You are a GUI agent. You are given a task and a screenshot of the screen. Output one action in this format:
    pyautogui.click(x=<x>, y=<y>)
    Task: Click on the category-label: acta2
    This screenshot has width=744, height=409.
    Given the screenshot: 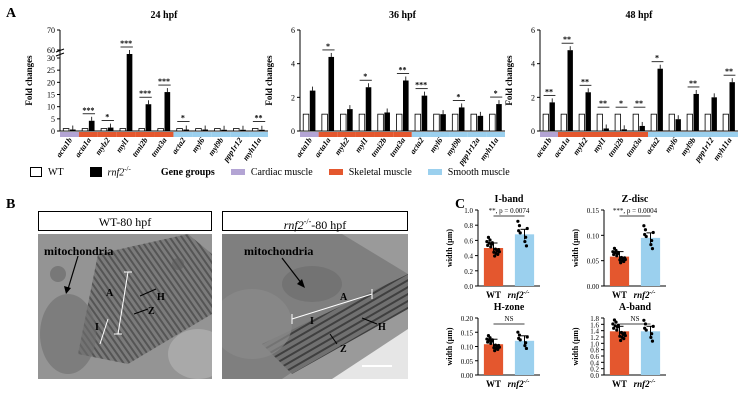 What is the action you would take?
    pyautogui.click(x=653, y=146)
    